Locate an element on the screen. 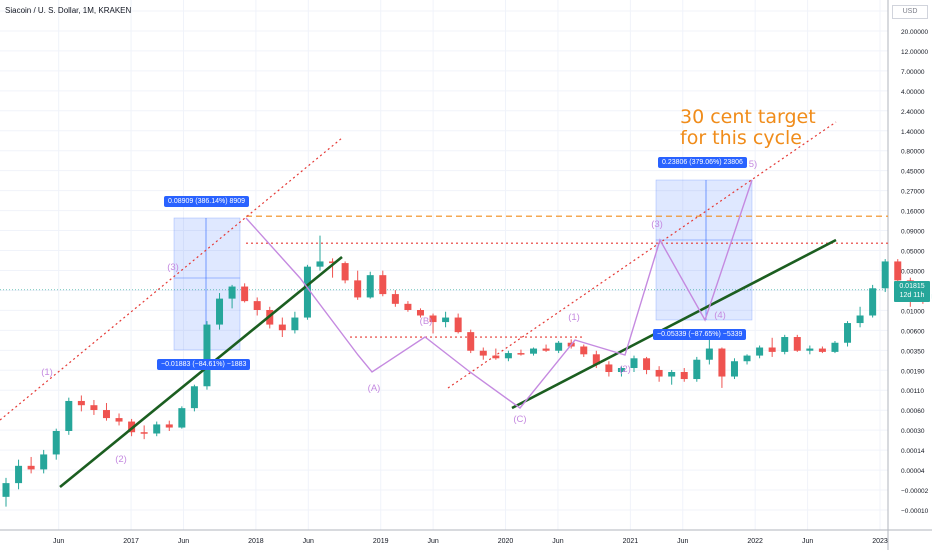 Image resolution: width=932 pixels, height=550 pixels. y-tick-label: 0.09000 is located at coordinates (913, 232).